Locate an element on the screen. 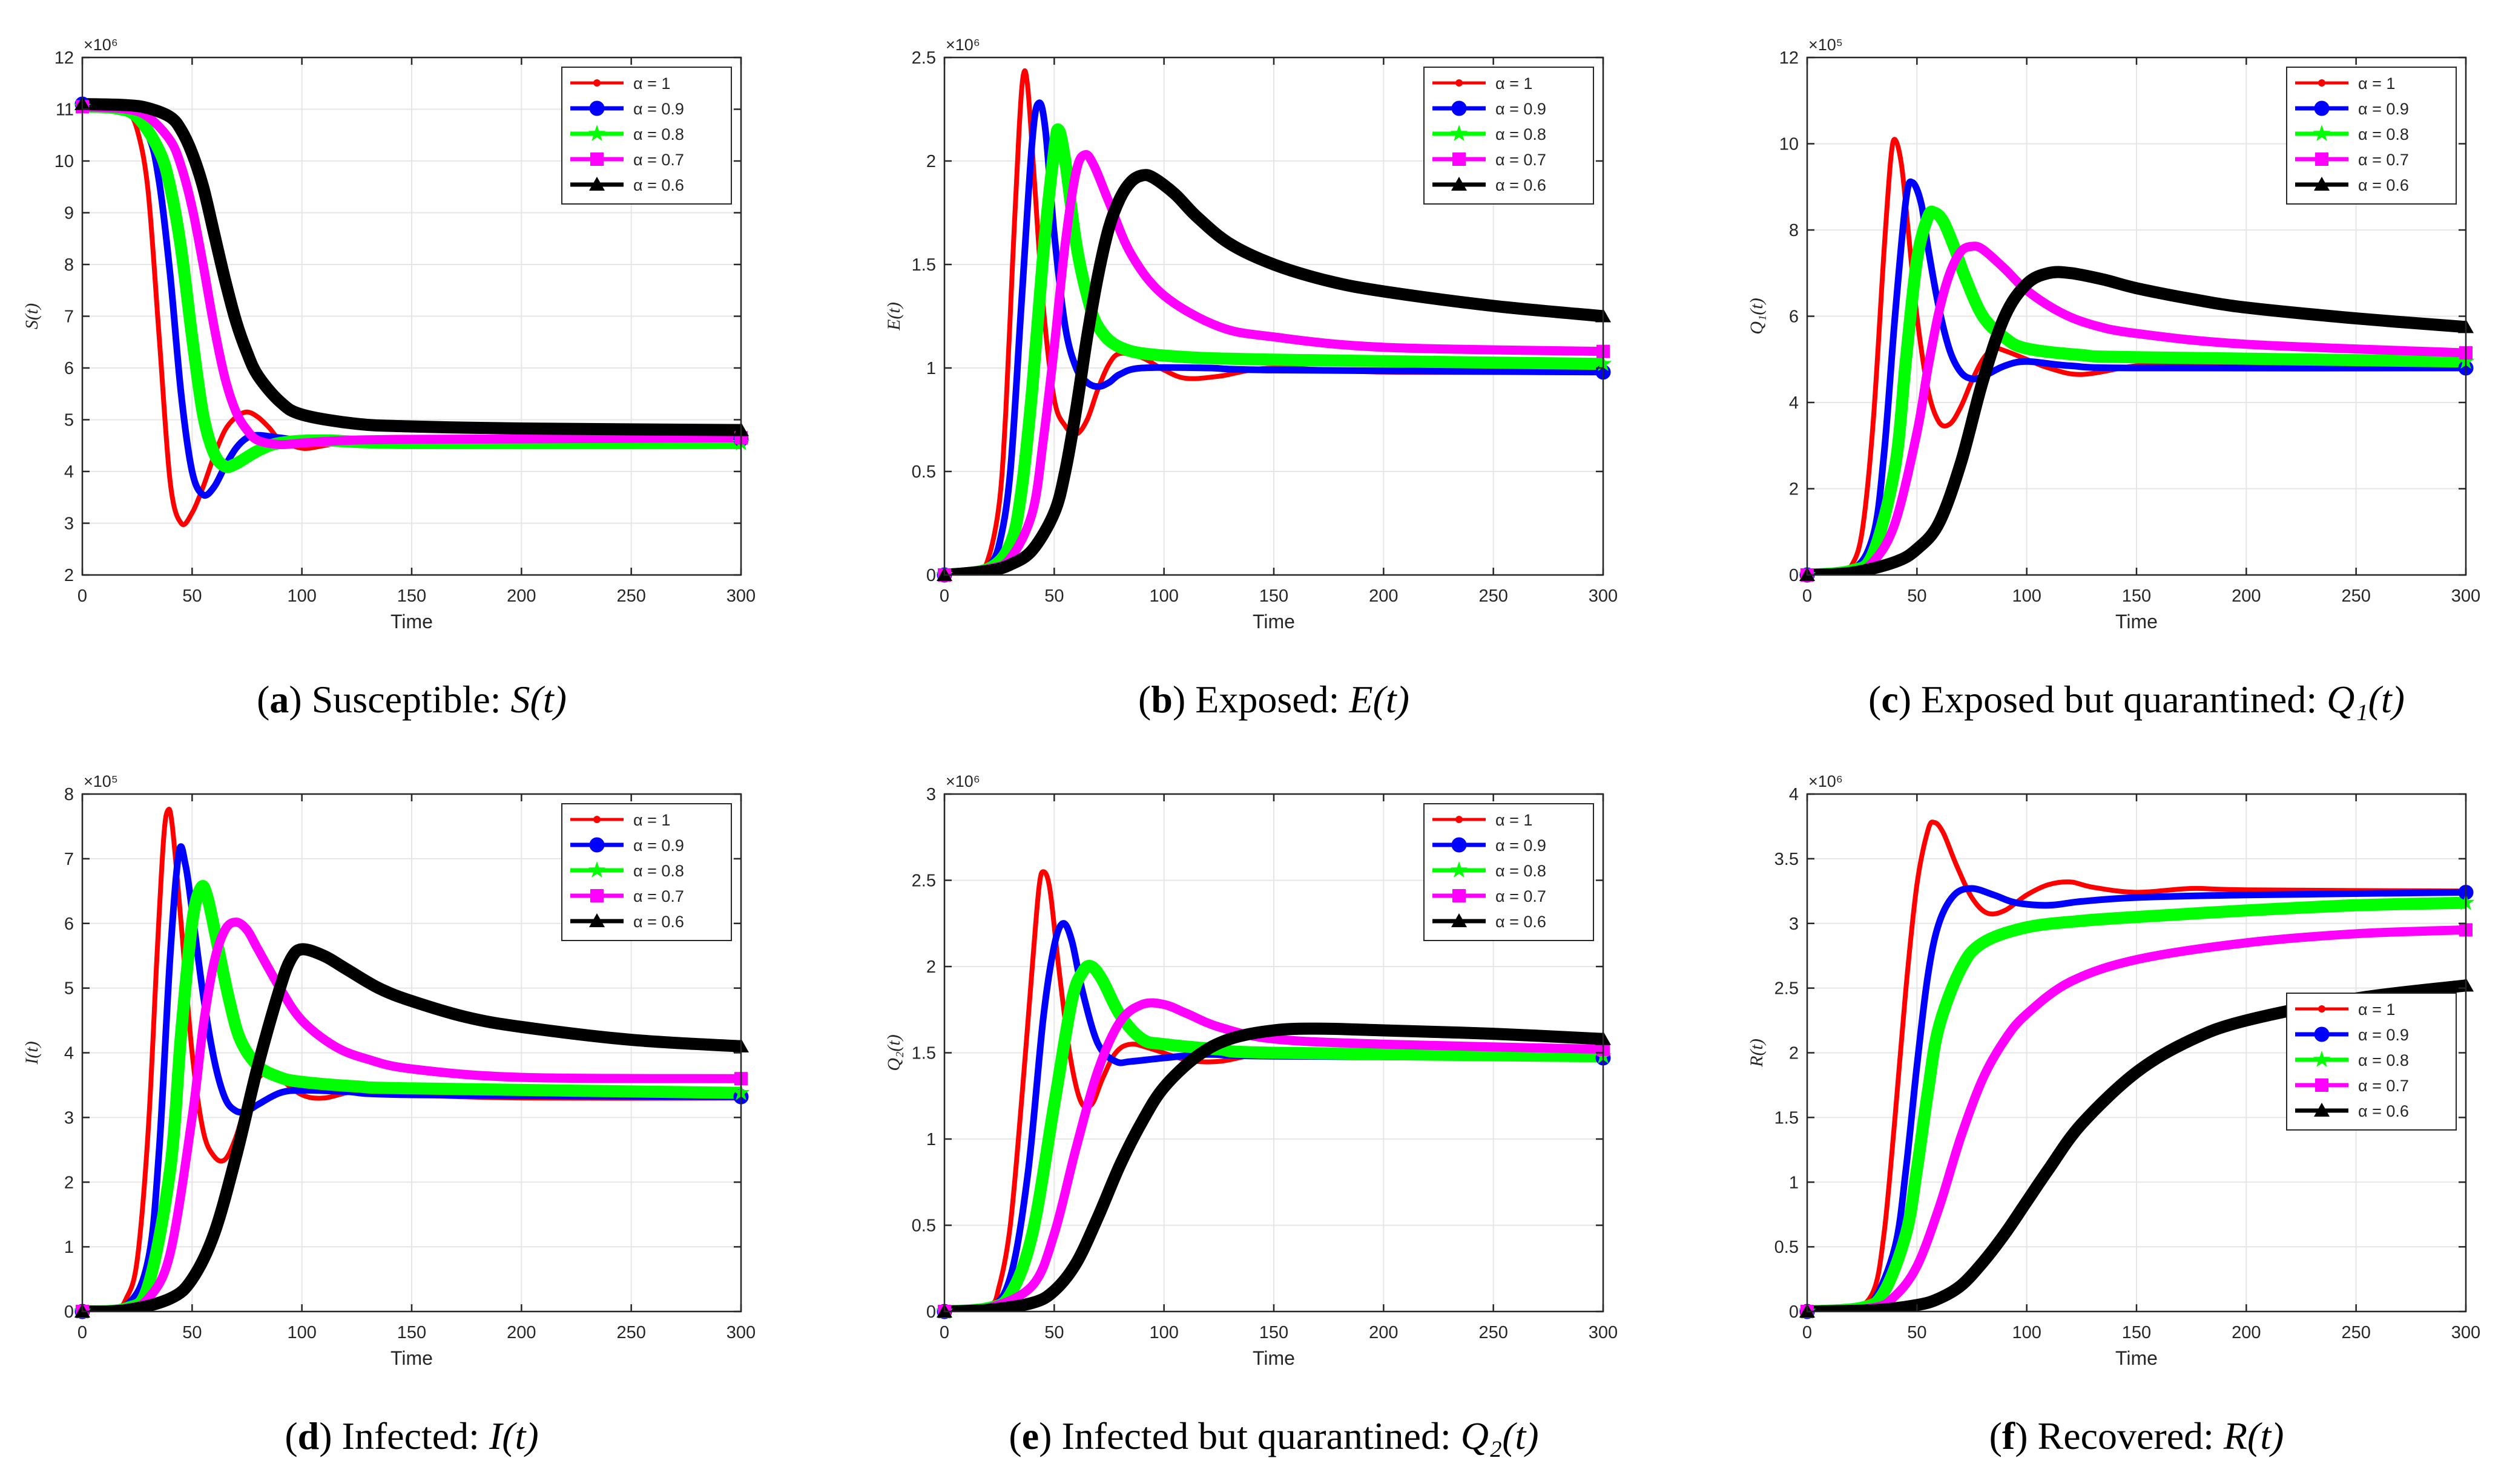  caption-math: Q₂(t) is located at coordinates (1500, 1435).